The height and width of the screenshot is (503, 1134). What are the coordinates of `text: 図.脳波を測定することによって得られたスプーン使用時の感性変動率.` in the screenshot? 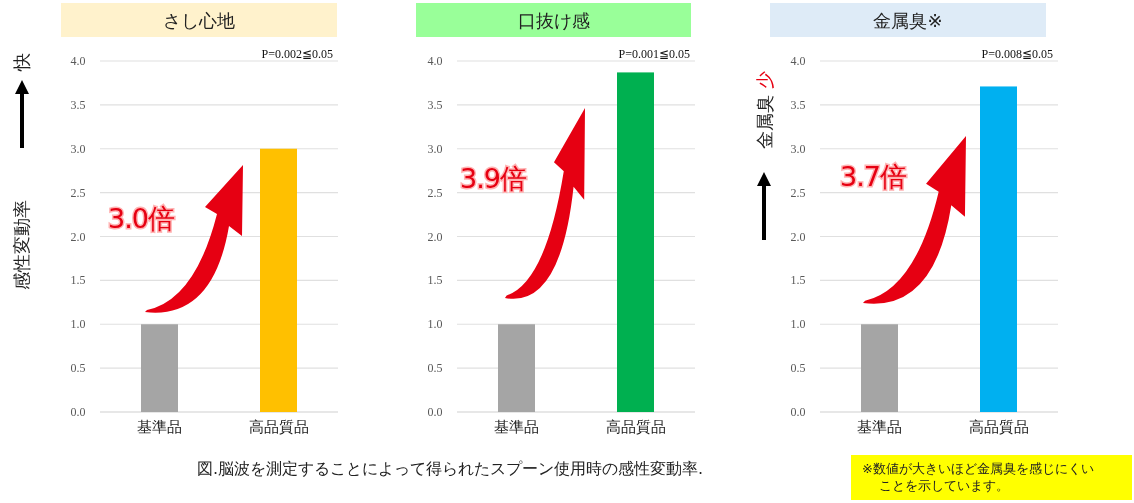 It's located at (450, 468).